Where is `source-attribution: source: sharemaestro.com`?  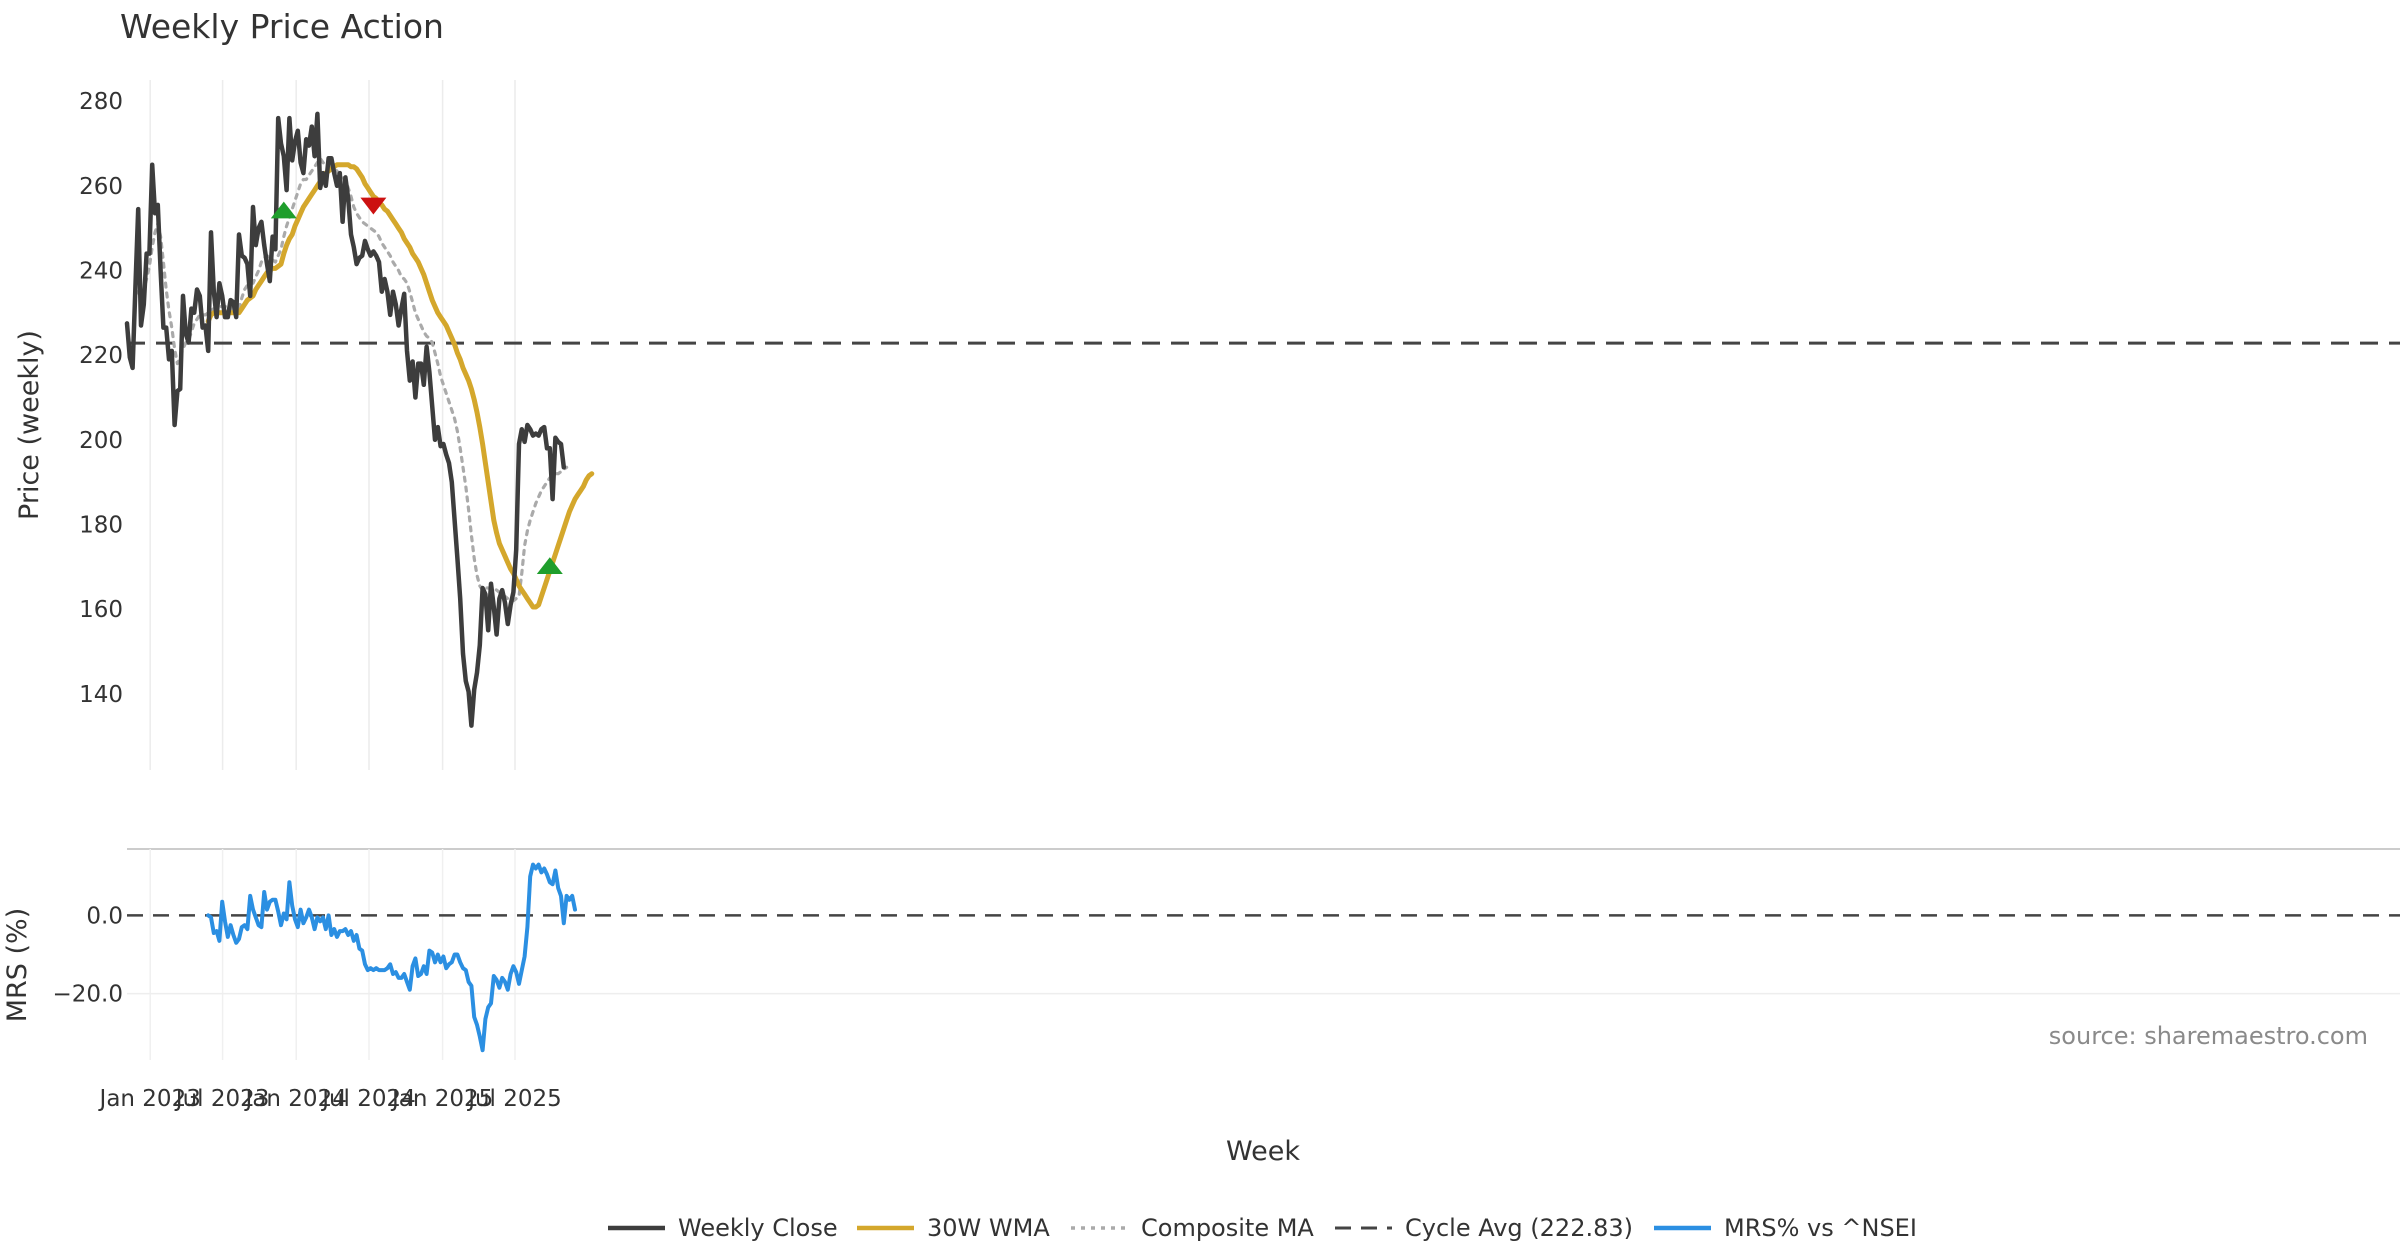 source-attribution: source: sharemaestro.com is located at coordinates (2208, 1036).